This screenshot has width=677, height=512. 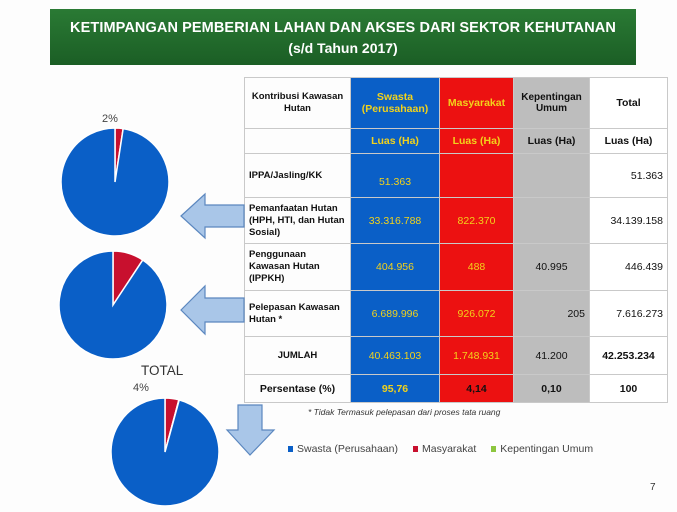 I want to click on legend-item-kepentingan: Kepentingan Umum, so click(x=542, y=449).